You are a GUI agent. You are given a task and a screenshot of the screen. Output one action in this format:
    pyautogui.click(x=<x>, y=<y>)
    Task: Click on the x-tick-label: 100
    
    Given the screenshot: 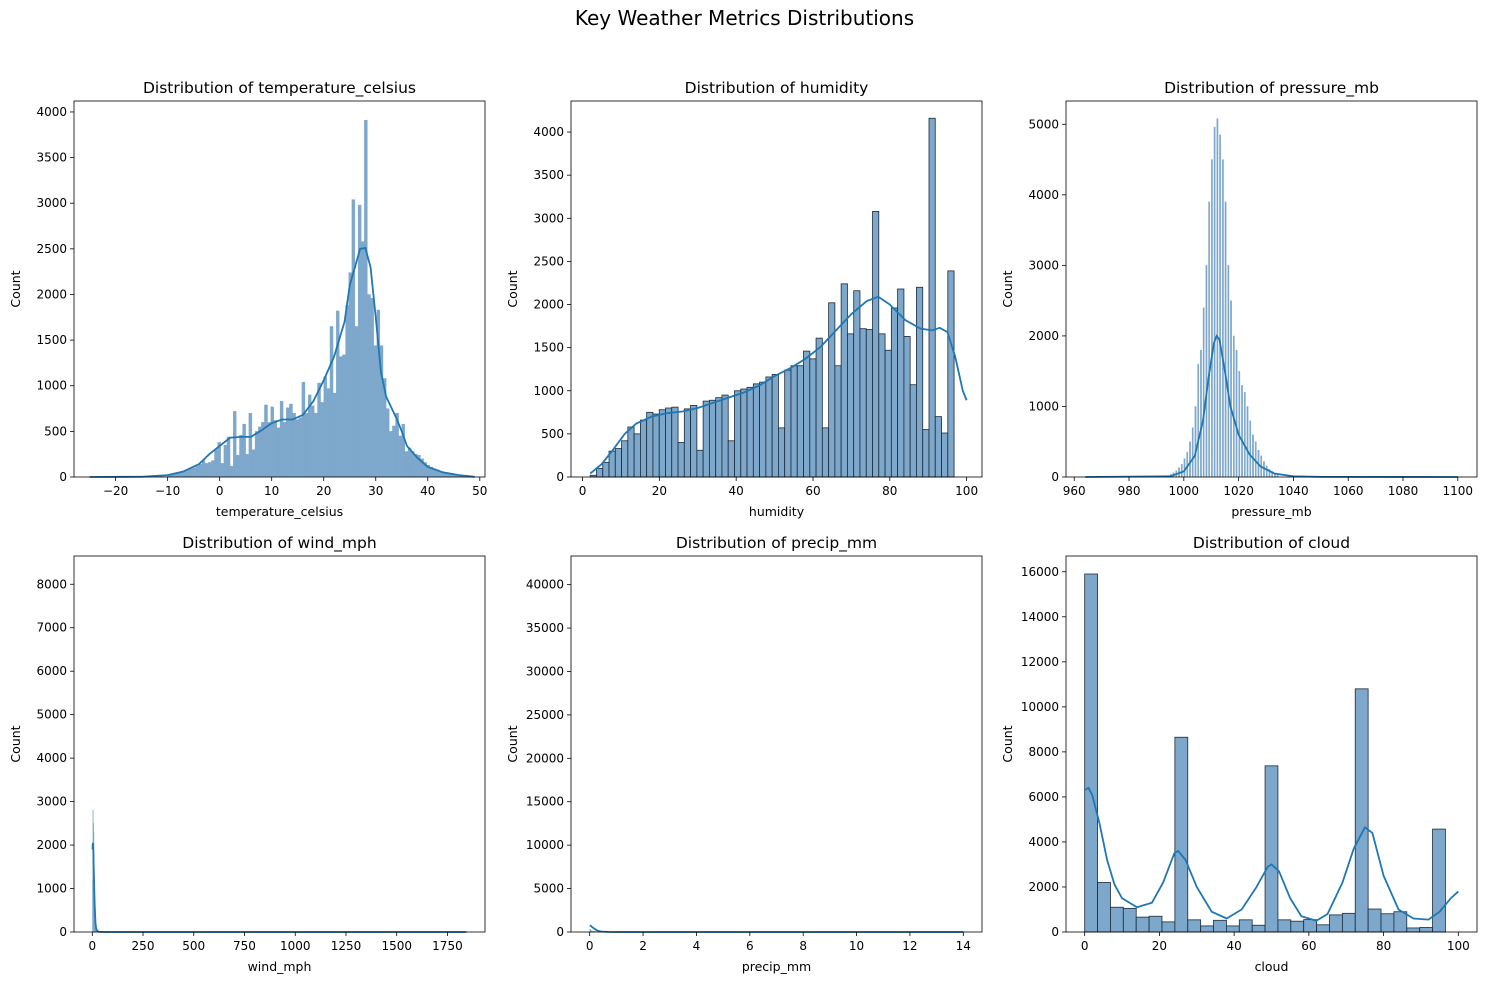 What is the action you would take?
    pyautogui.click(x=1458, y=946)
    